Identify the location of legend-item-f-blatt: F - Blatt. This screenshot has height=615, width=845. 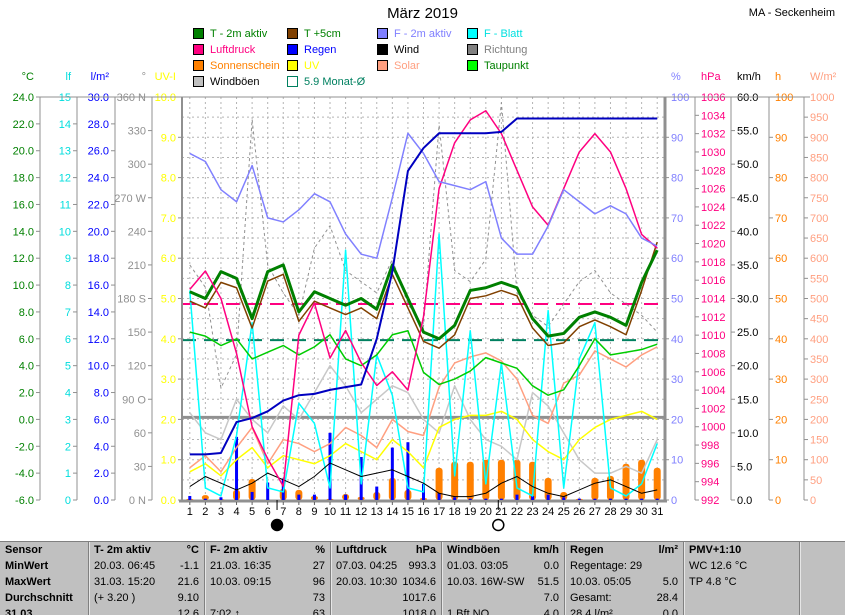
(495, 33).